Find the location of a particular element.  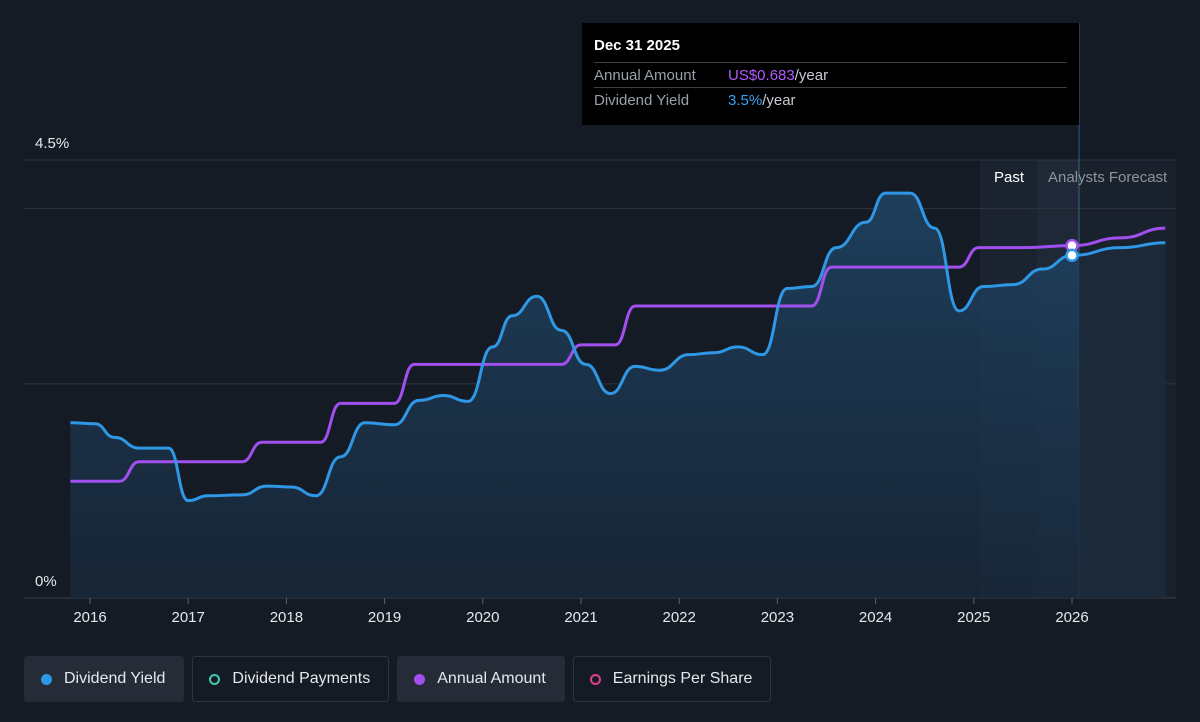

tooltip-value: US$0.683 is located at coordinates (761, 75).